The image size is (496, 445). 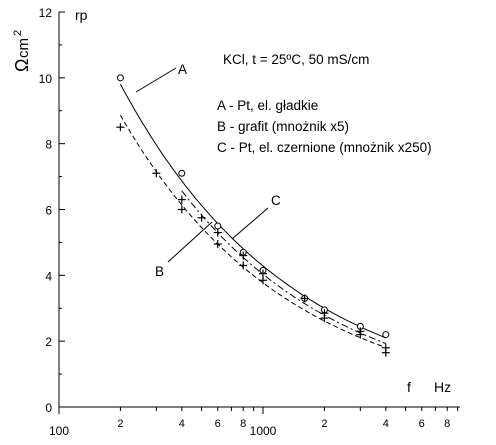 What do you see at coordinates (23, 48) in the screenshot?
I see `y-axis-label-unit: cm` at bounding box center [23, 48].